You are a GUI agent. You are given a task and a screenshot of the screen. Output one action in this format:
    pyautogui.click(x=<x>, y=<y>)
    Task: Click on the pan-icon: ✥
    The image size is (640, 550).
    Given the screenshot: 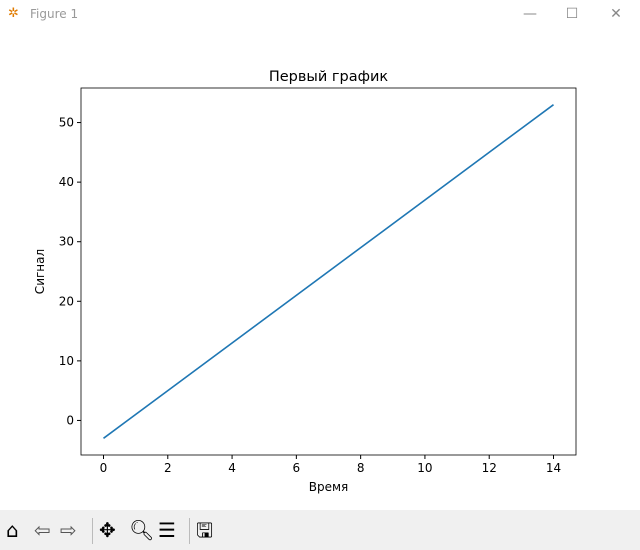 What is the action you would take?
    pyautogui.click(x=107, y=530)
    